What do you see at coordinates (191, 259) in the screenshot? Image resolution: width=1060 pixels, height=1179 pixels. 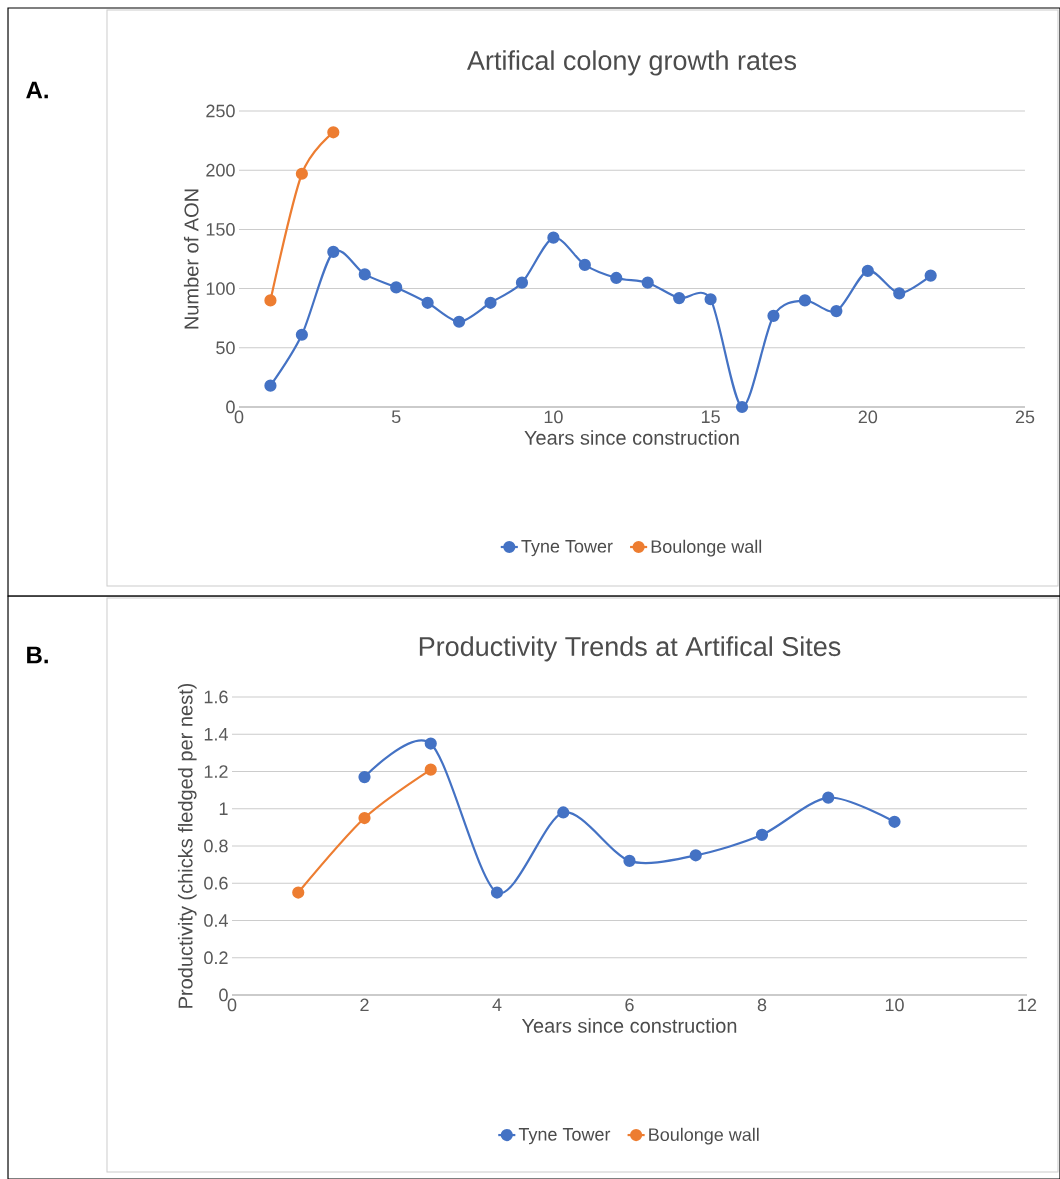 I see `y-axis-title: Number of AON` at bounding box center [191, 259].